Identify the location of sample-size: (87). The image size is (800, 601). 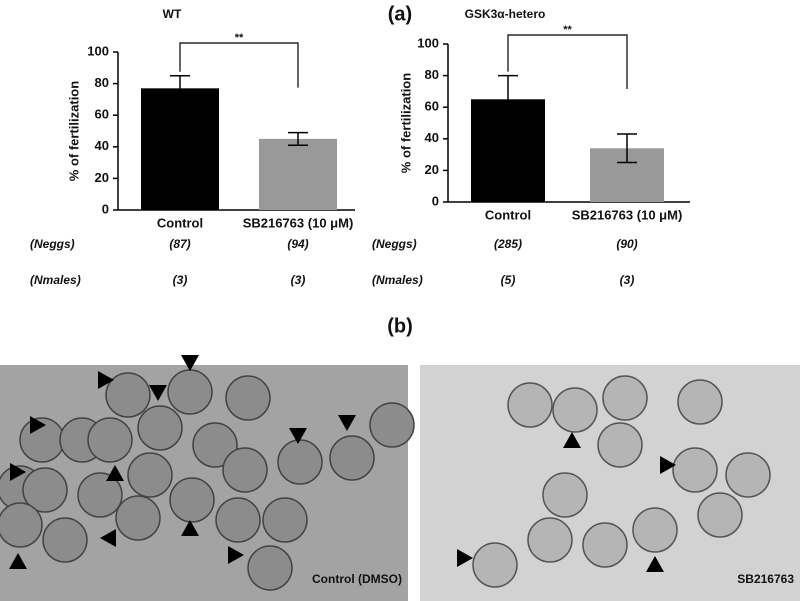
(179, 244).